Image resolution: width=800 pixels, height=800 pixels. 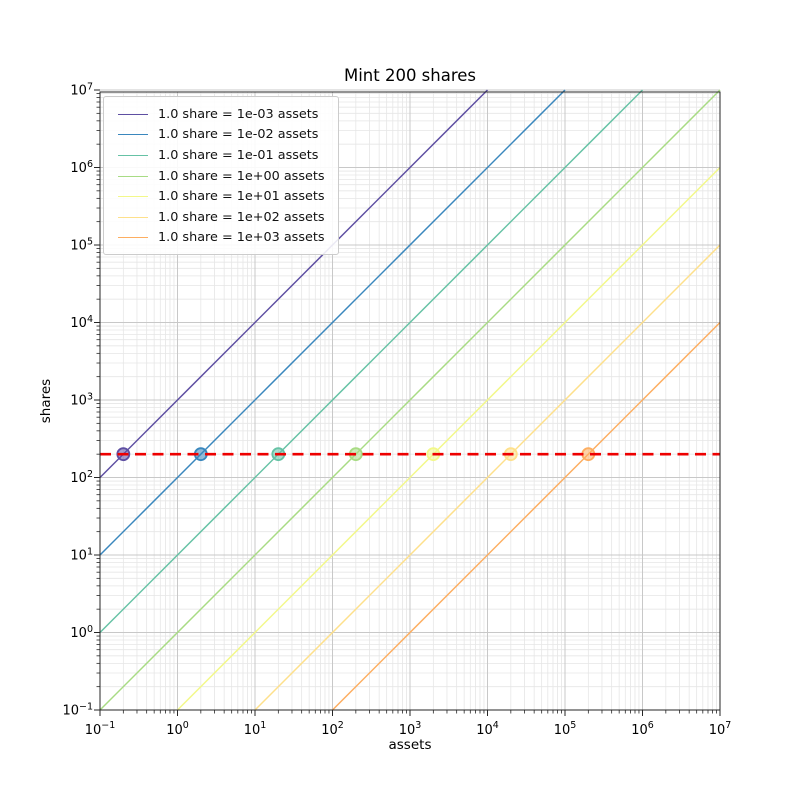 I want to click on x-tick-label: 10³, so click(x=410, y=729).